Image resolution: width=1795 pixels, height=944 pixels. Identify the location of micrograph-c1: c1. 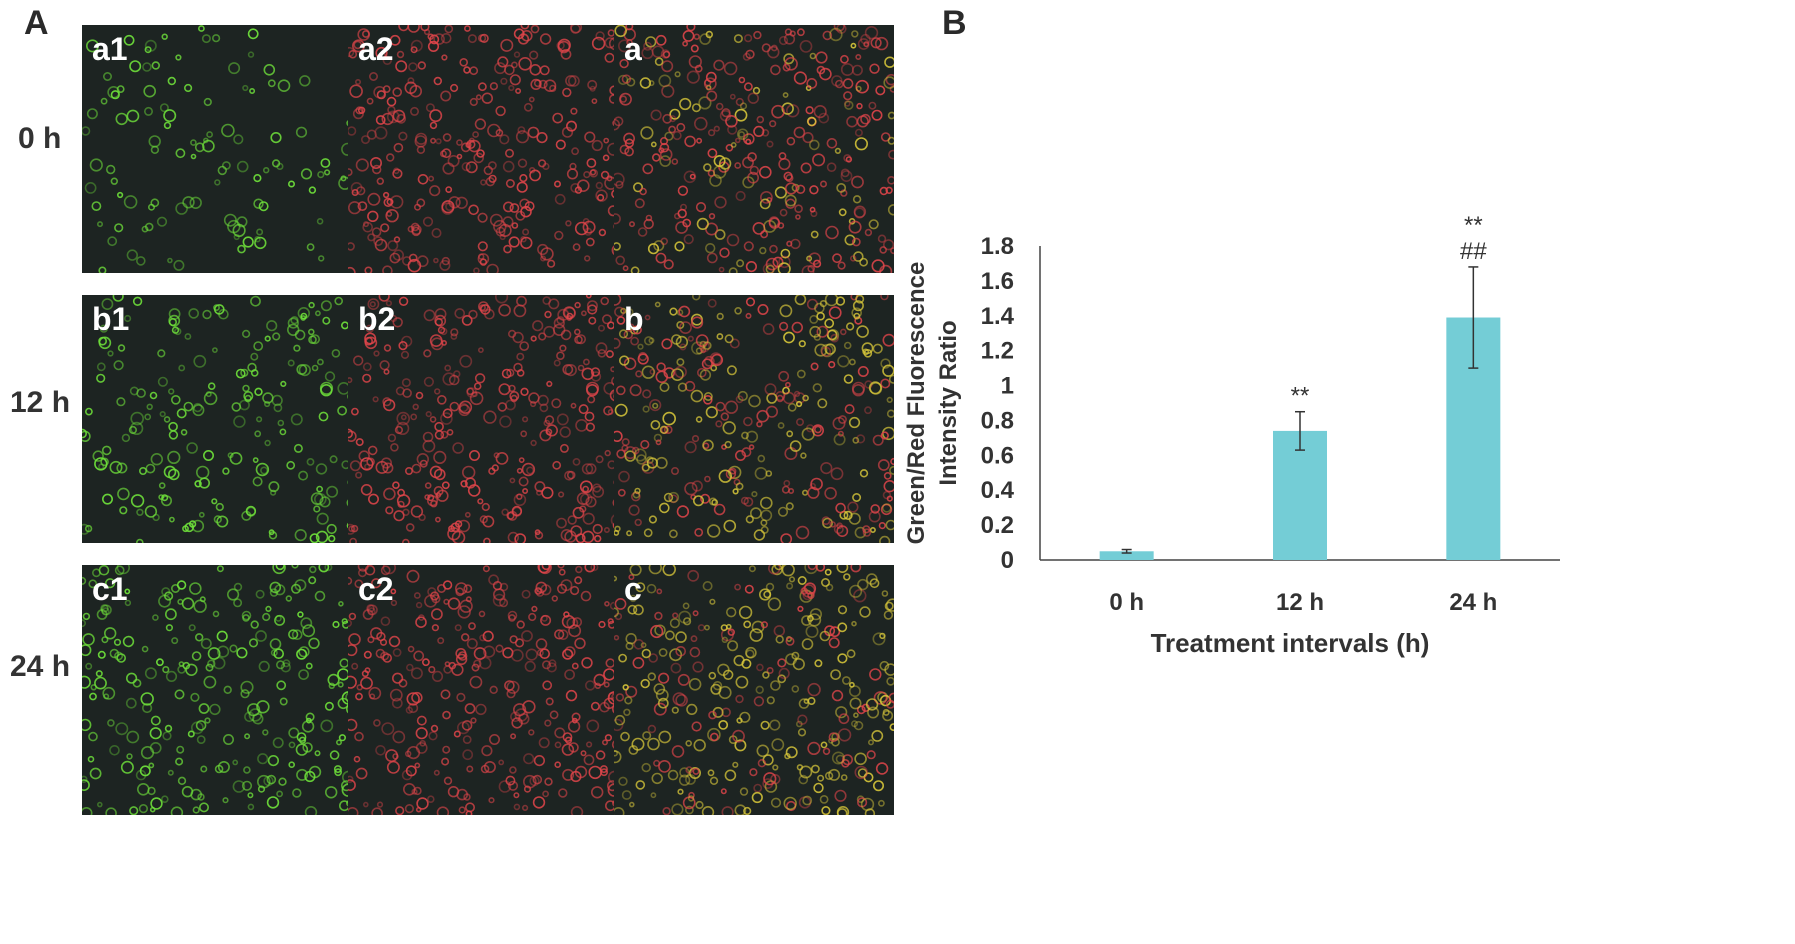
(222, 690).